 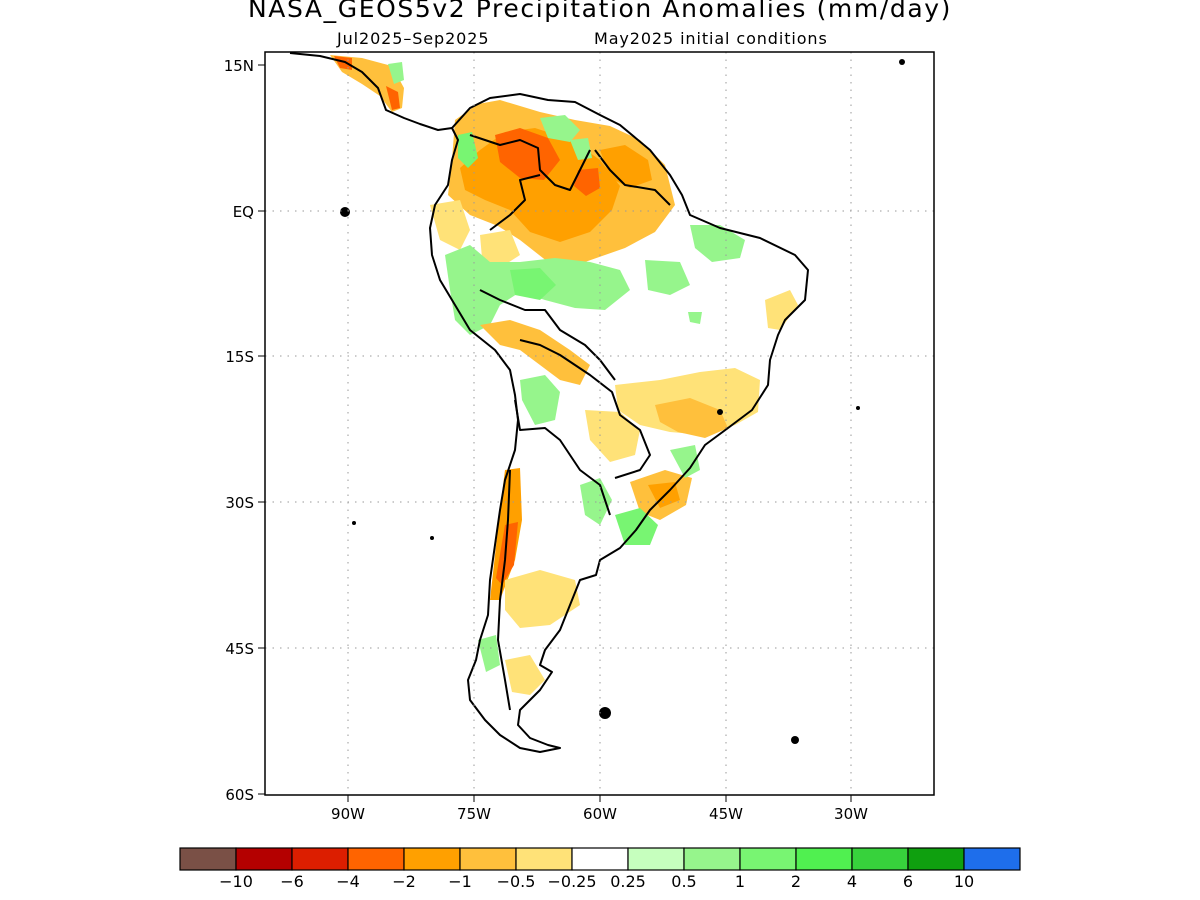 I want to click on border-bolivia, so click(x=585, y=409).